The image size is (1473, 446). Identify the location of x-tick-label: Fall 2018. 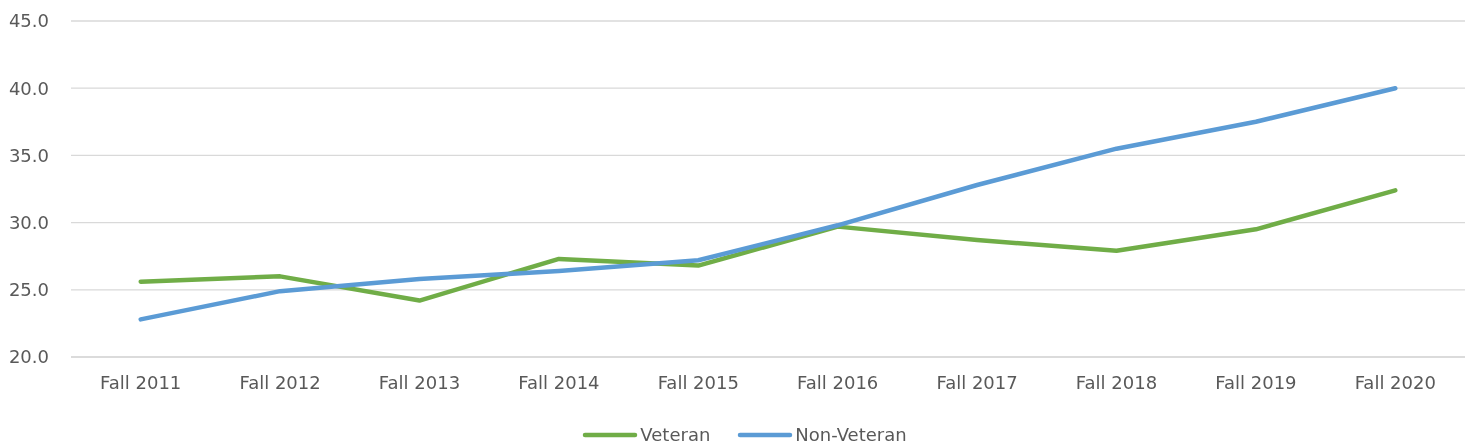
(1116, 382).